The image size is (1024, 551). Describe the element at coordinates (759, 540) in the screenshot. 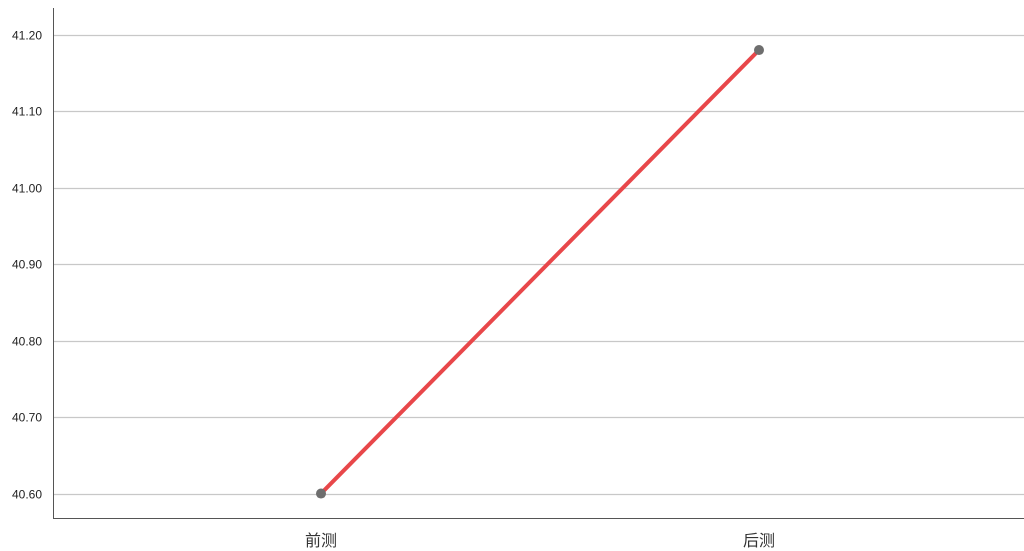

I see `x-category-label: 后测` at that location.